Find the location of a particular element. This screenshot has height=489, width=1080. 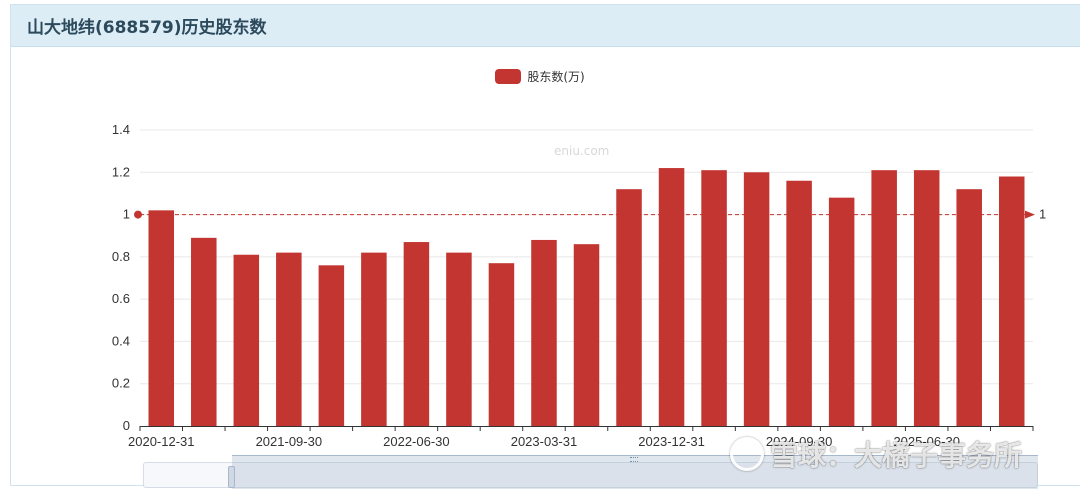

y-tick-label: 0.2 is located at coordinates (121, 383).